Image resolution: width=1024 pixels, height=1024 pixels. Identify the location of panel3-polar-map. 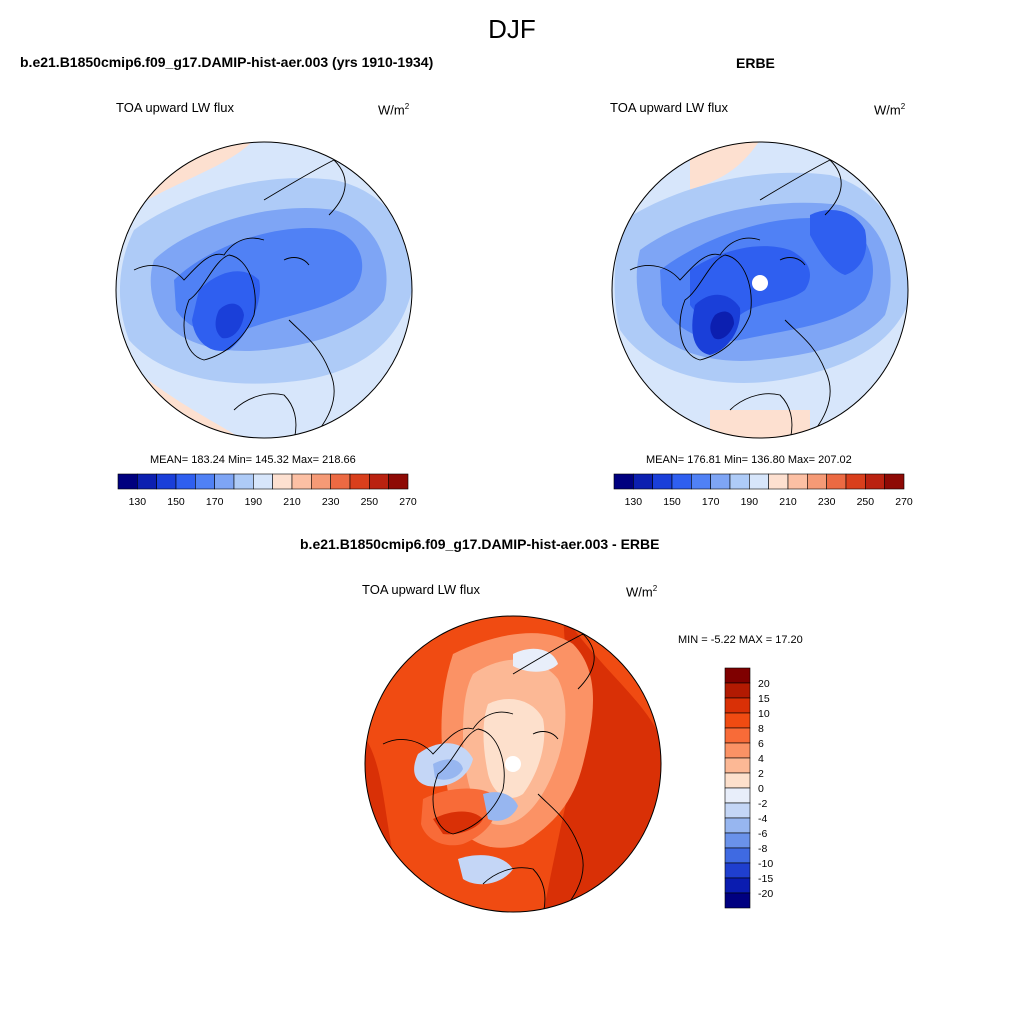
(513, 764).